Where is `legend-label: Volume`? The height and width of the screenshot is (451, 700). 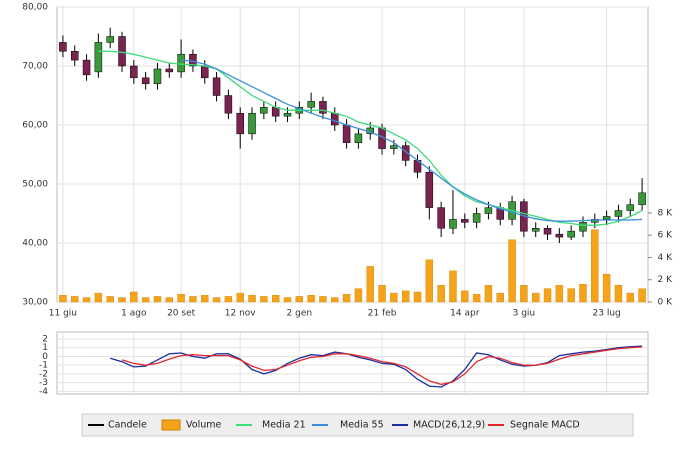 legend-label: Volume is located at coordinates (203, 425).